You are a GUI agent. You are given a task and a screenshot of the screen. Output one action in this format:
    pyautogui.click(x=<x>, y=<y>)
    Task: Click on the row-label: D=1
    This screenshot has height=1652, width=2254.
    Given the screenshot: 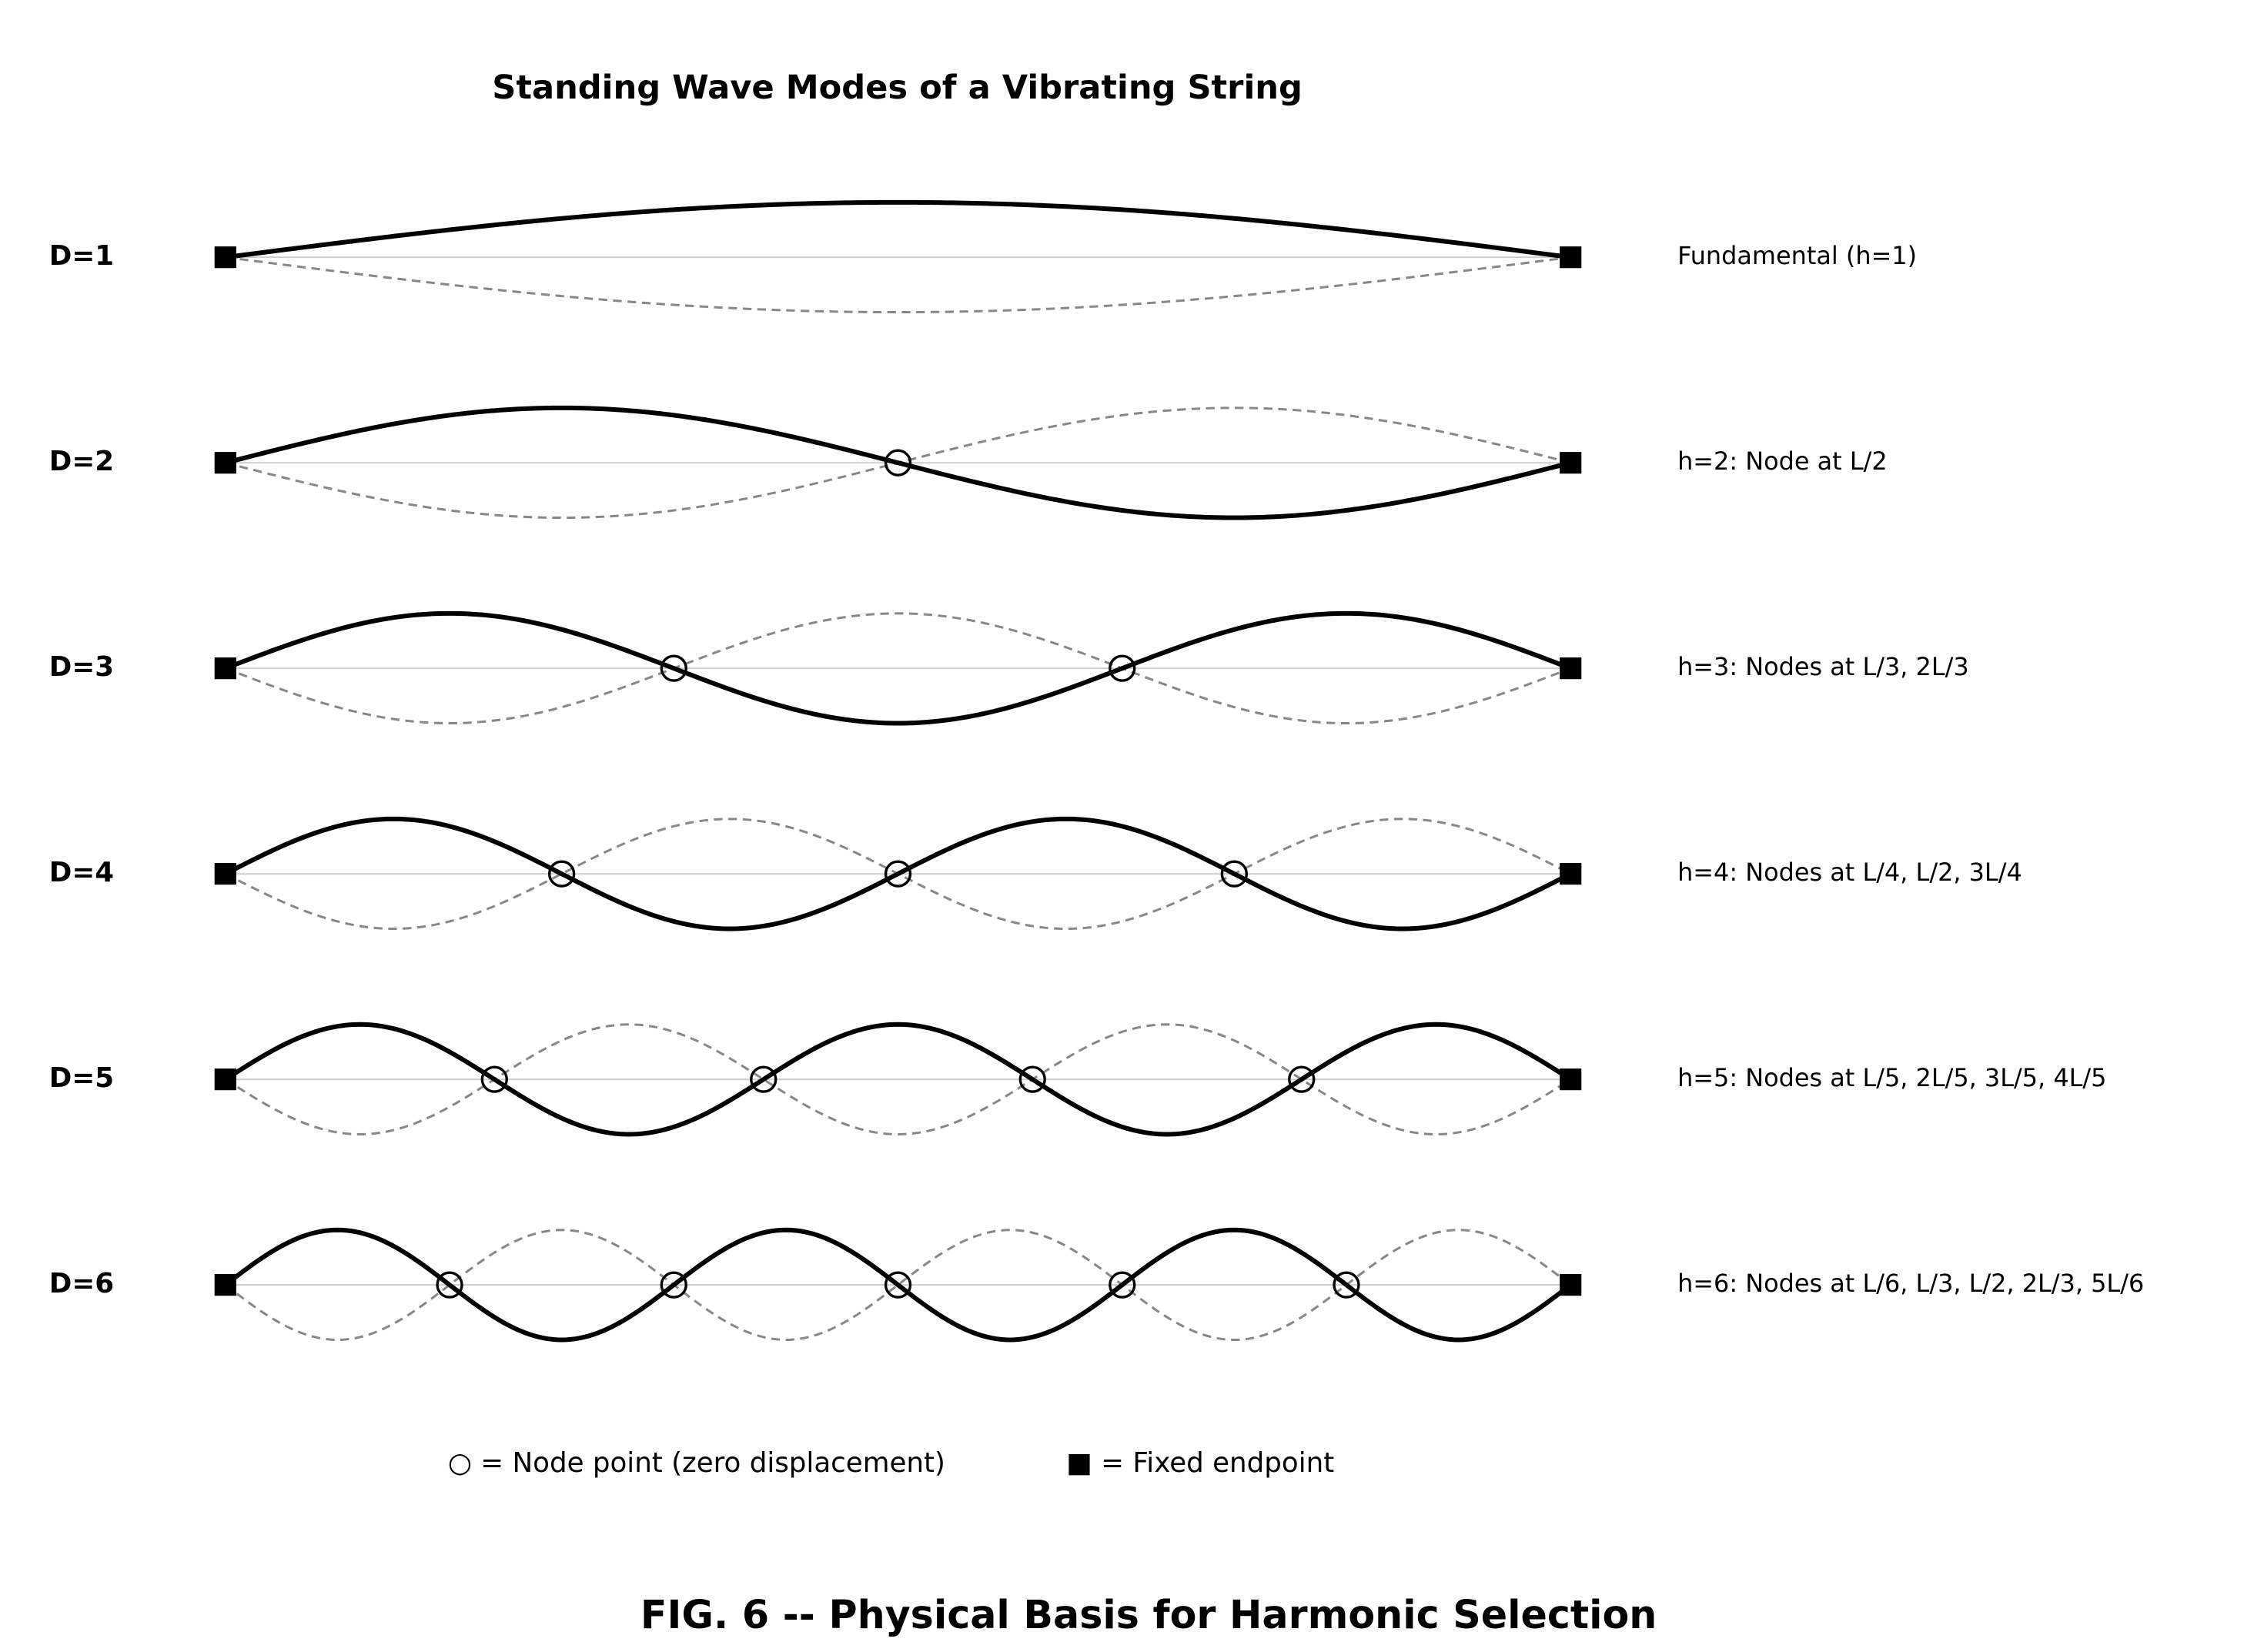 What is the action you would take?
    pyautogui.click(x=81, y=256)
    